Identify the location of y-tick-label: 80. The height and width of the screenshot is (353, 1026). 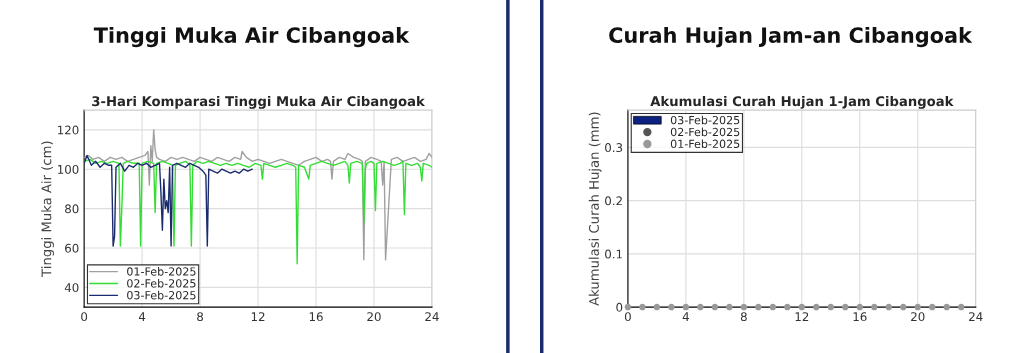
(72, 209).